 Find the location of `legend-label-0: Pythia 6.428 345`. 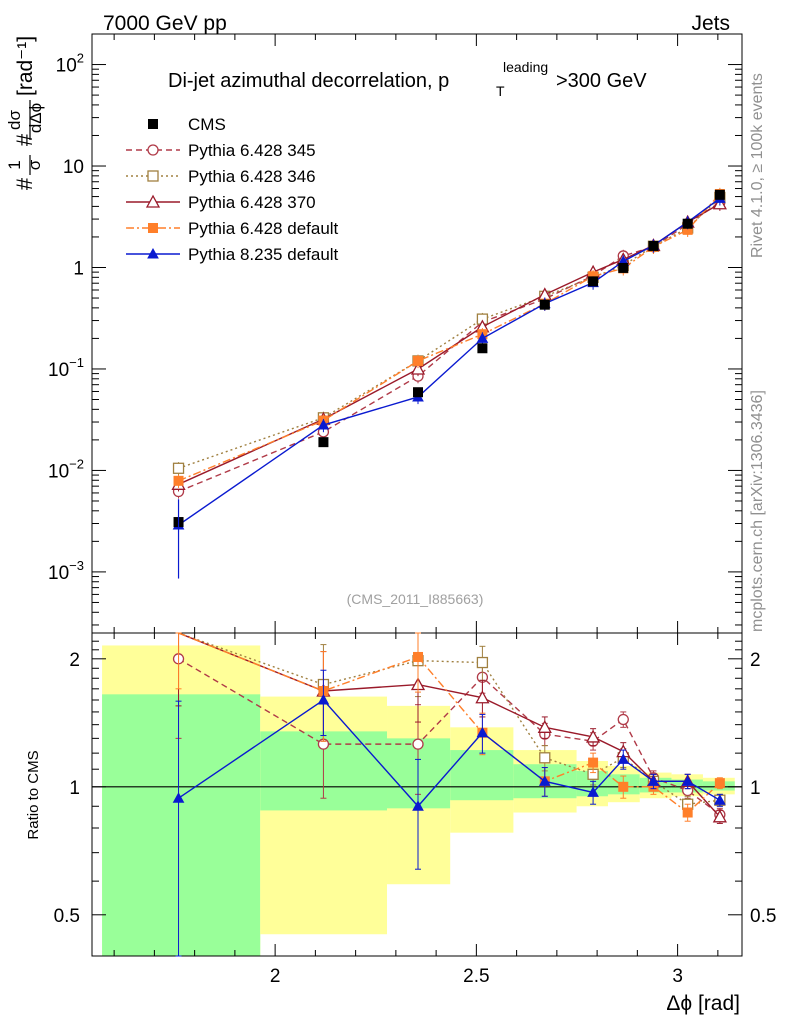

legend-label-0: Pythia 6.428 345 is located at coordinates (252, 150).